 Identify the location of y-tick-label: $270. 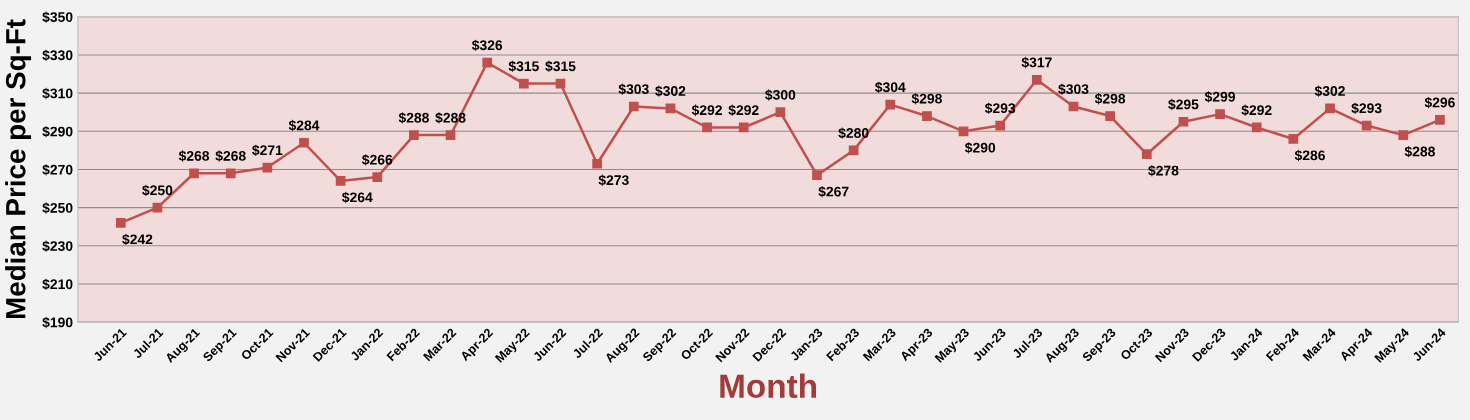
(57, 170).